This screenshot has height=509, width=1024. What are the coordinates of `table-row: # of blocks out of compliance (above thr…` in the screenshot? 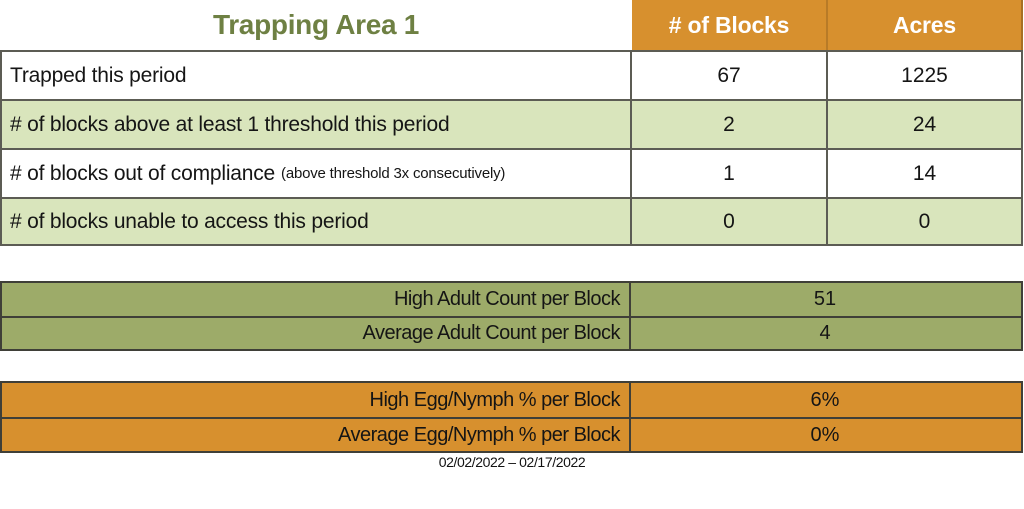 It's located at (511, 172).